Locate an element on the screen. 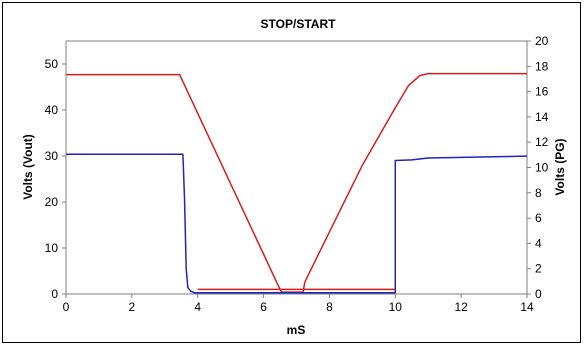  x-tick-label: 2 is located at coordinates (132, 307).